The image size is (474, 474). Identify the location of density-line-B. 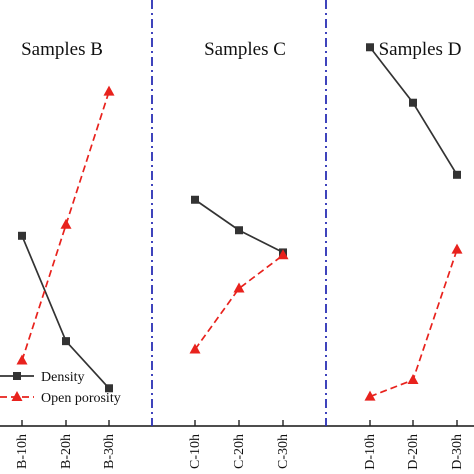
(65, 312).